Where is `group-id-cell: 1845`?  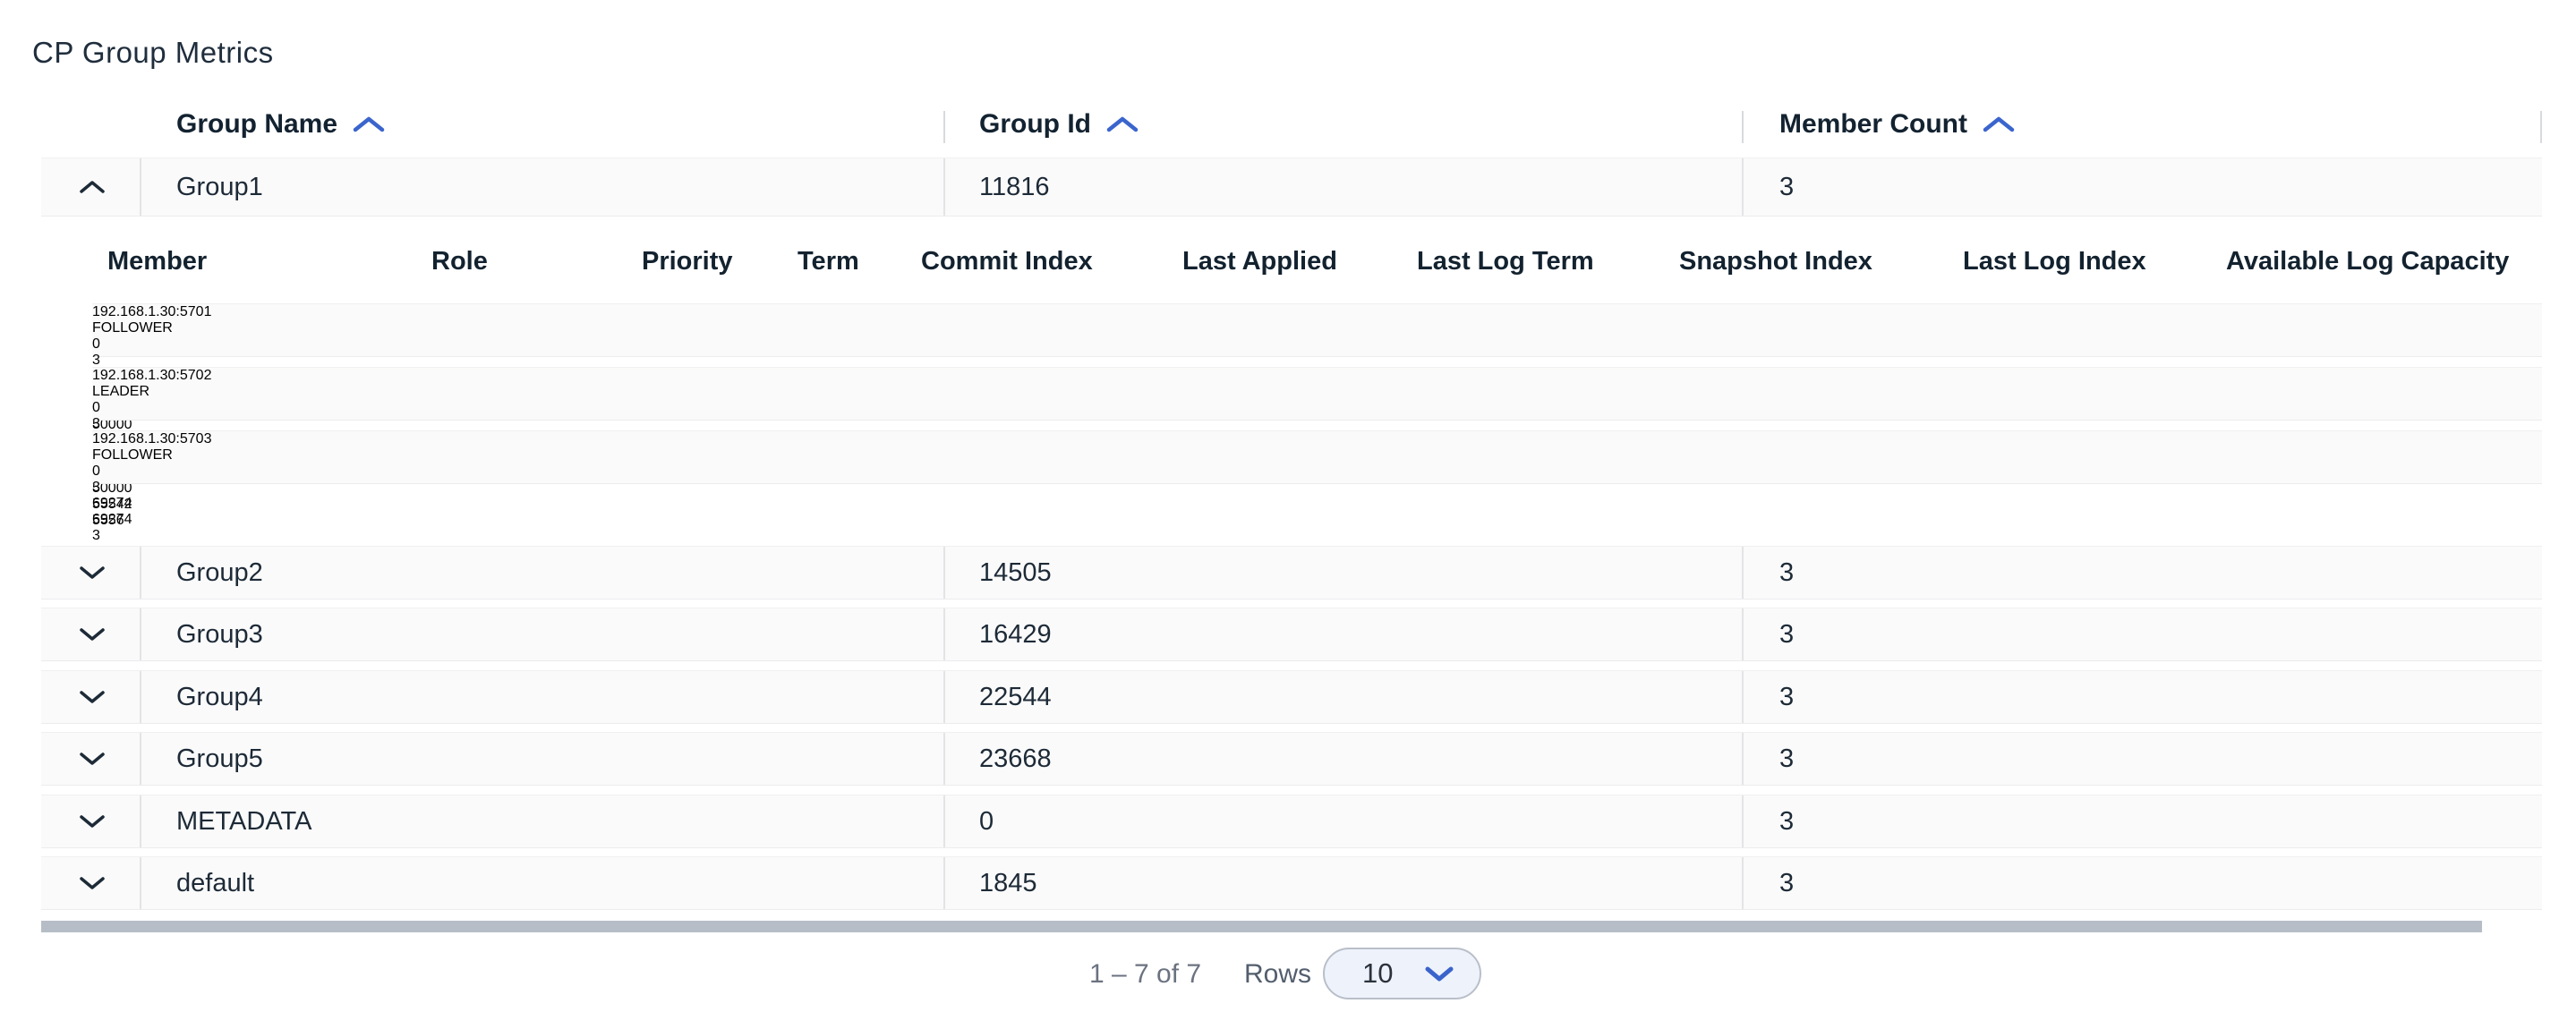
group-id-cell: 1845 is located at coordinates (1008, 882).